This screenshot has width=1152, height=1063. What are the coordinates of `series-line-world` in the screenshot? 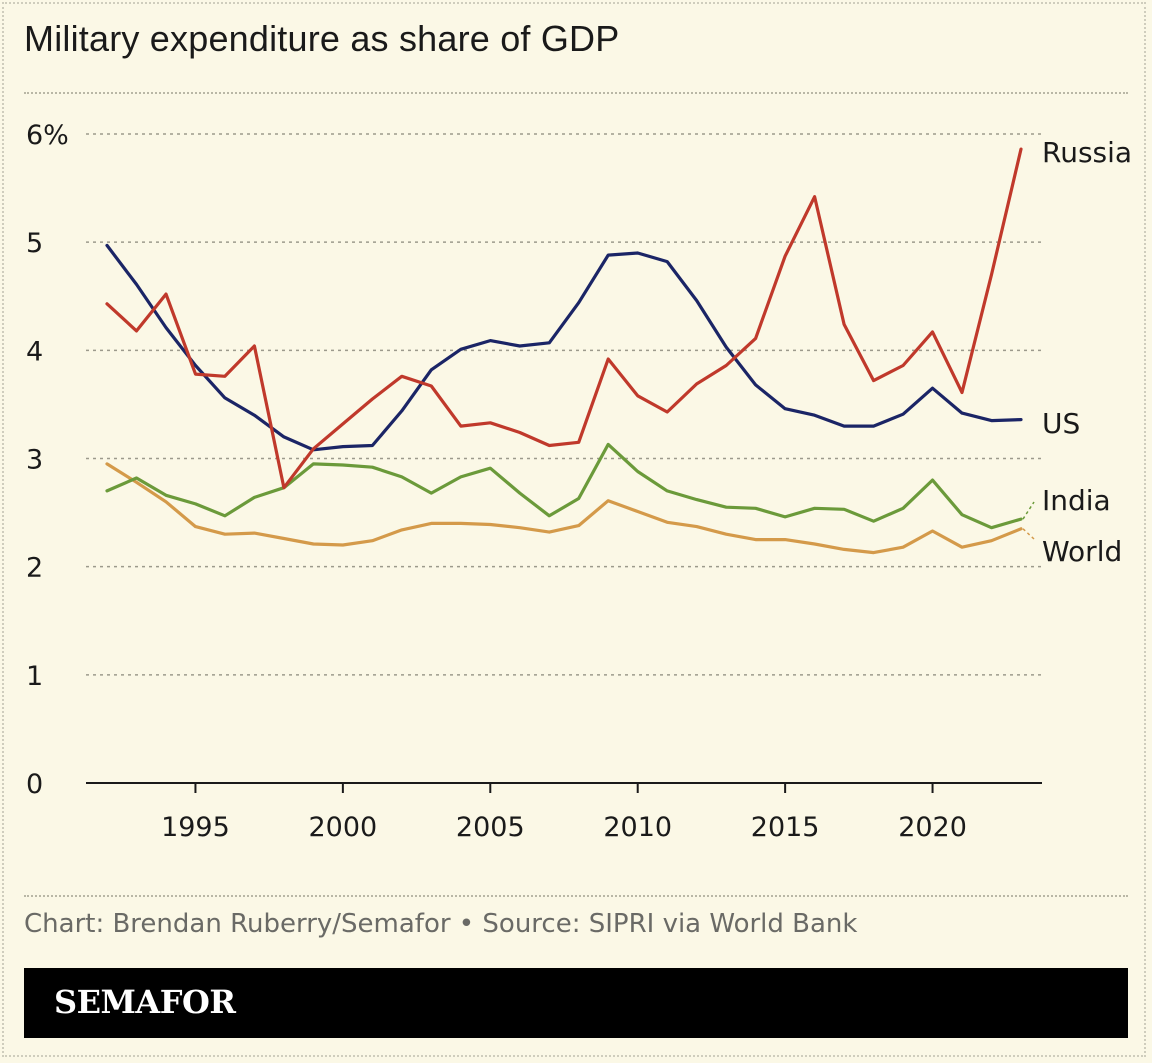 It's located at (564, 508).